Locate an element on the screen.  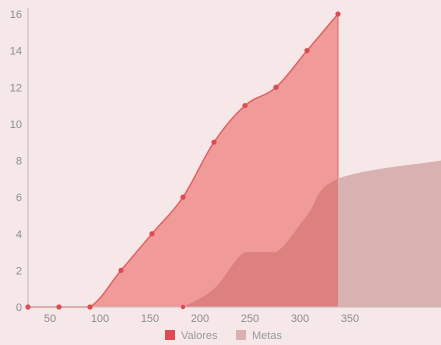
y-tick-label: 6 is located at coordinates (19, 198).